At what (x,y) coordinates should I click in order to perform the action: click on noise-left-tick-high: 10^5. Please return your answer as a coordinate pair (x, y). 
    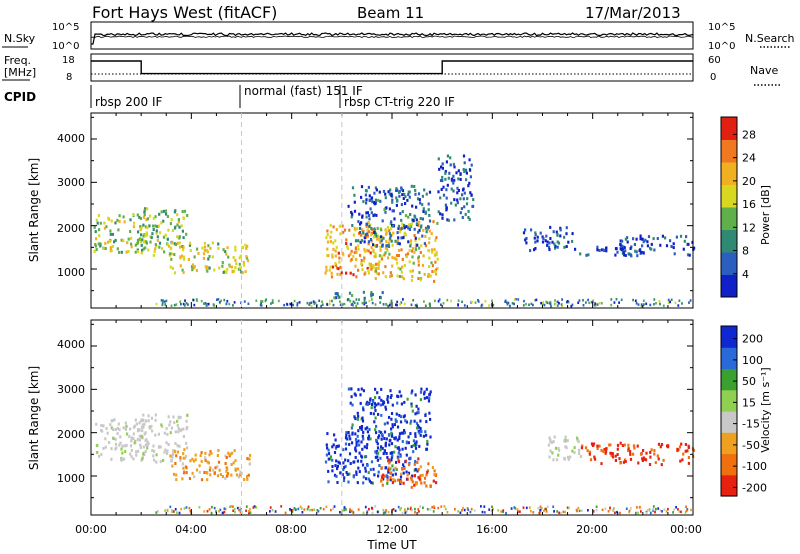
    Looking at the image, I should click on (65, 27).